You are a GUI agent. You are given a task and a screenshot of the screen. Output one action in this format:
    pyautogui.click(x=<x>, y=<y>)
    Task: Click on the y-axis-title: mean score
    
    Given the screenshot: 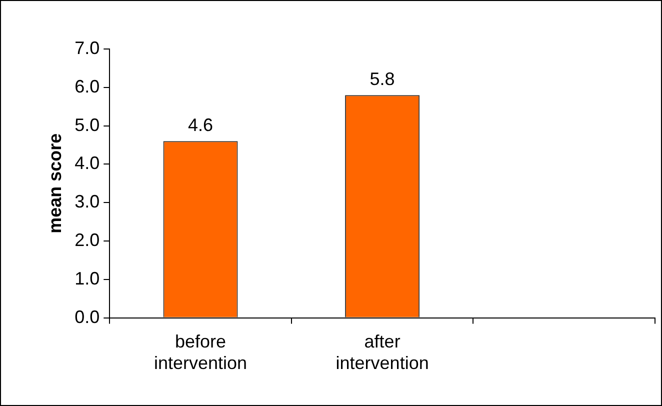 What is the action you would take?
    pyautogui.click(x=54, y=183)
    